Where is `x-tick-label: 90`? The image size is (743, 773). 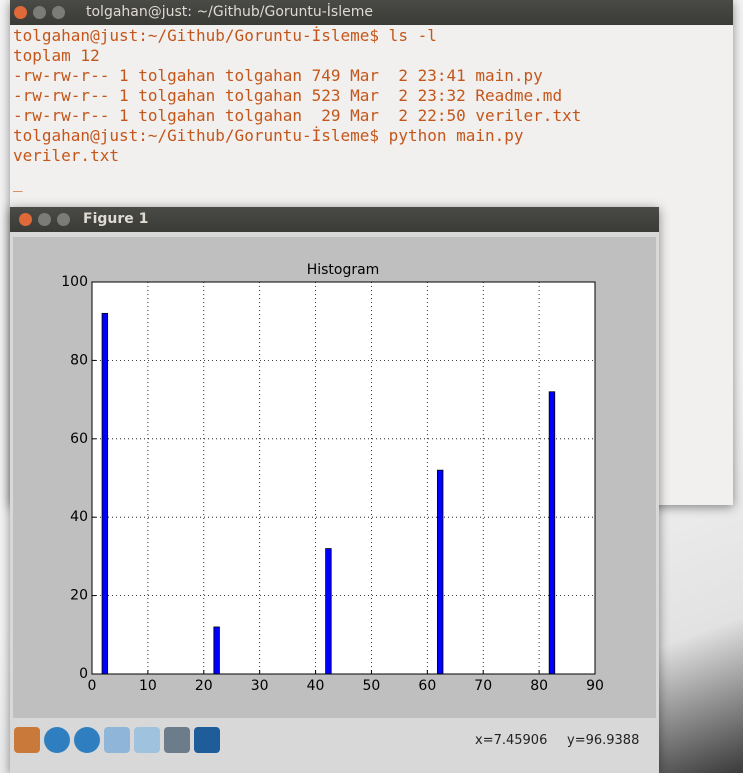 x-tick-label: 90 is located at coordinates (595, 686).